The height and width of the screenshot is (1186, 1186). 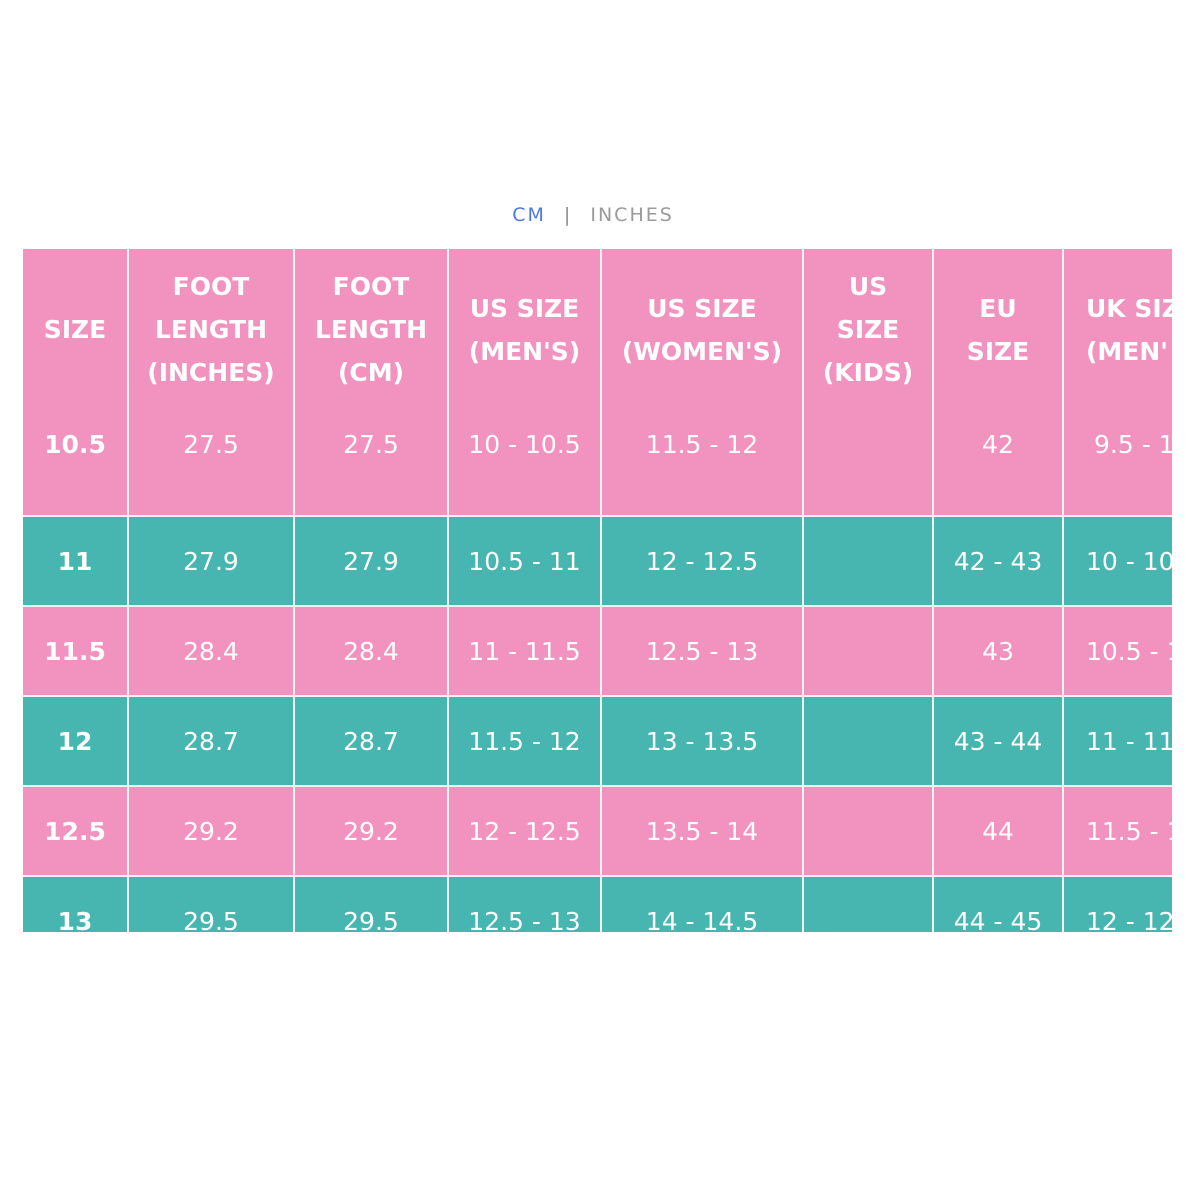 What do you see at coordinates (525, 740) in the screenshot?
I see `us-mens-cell: 11.5 - 12` at bounding box center [525, 740].